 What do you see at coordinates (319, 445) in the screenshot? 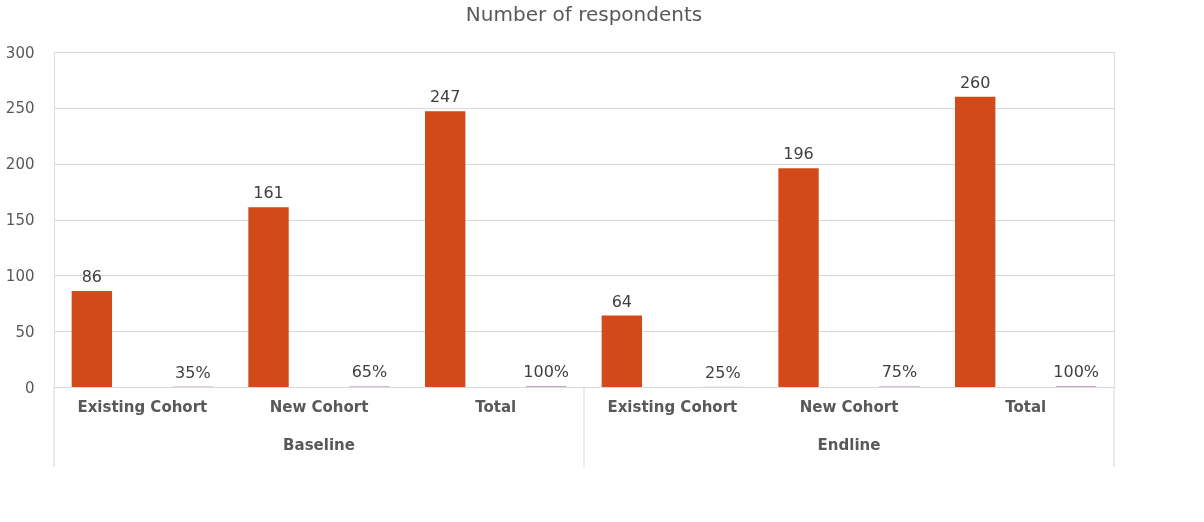
I see `text: Baseline` at bounding box center [319, 445].